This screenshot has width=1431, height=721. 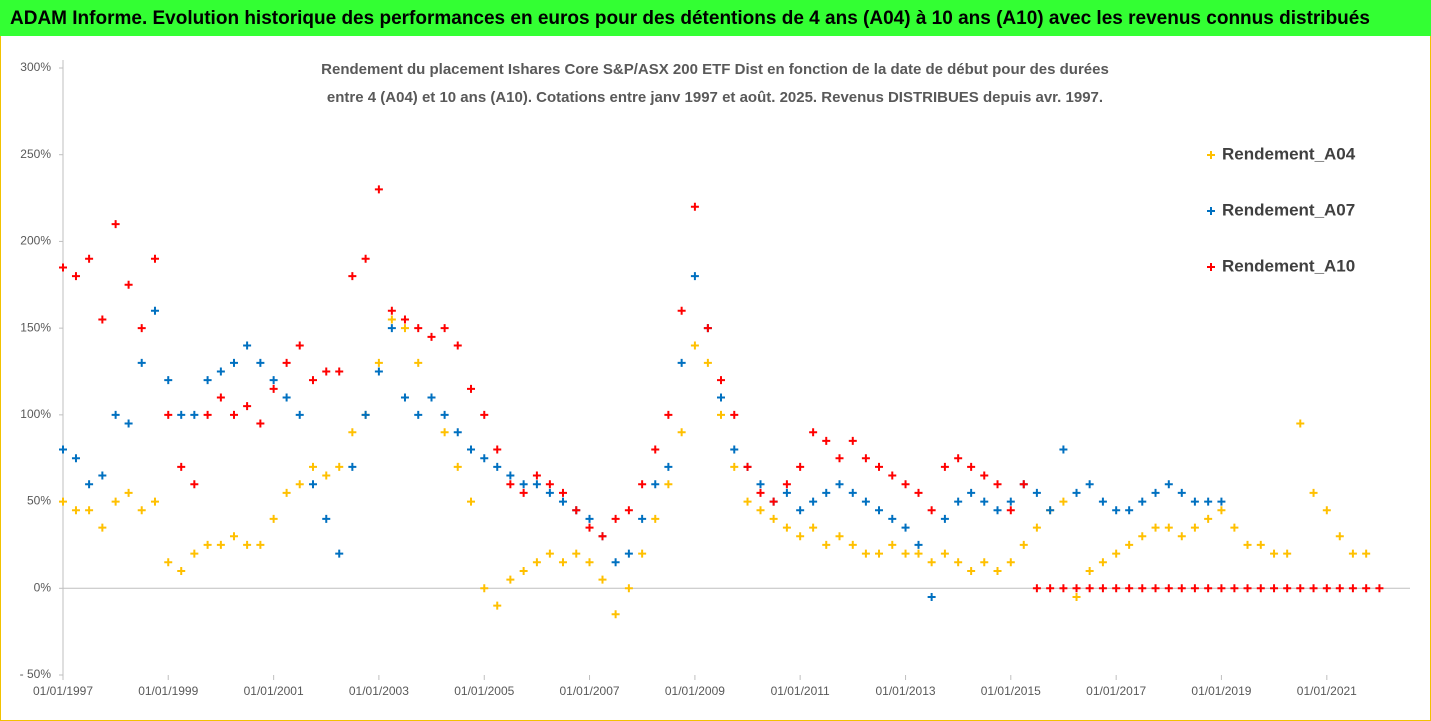 What do you see at coordinates (1221, 691) in the screenshot?
I see `x-tick-label: 01/01/2019` at bounding box center [1221, 691].